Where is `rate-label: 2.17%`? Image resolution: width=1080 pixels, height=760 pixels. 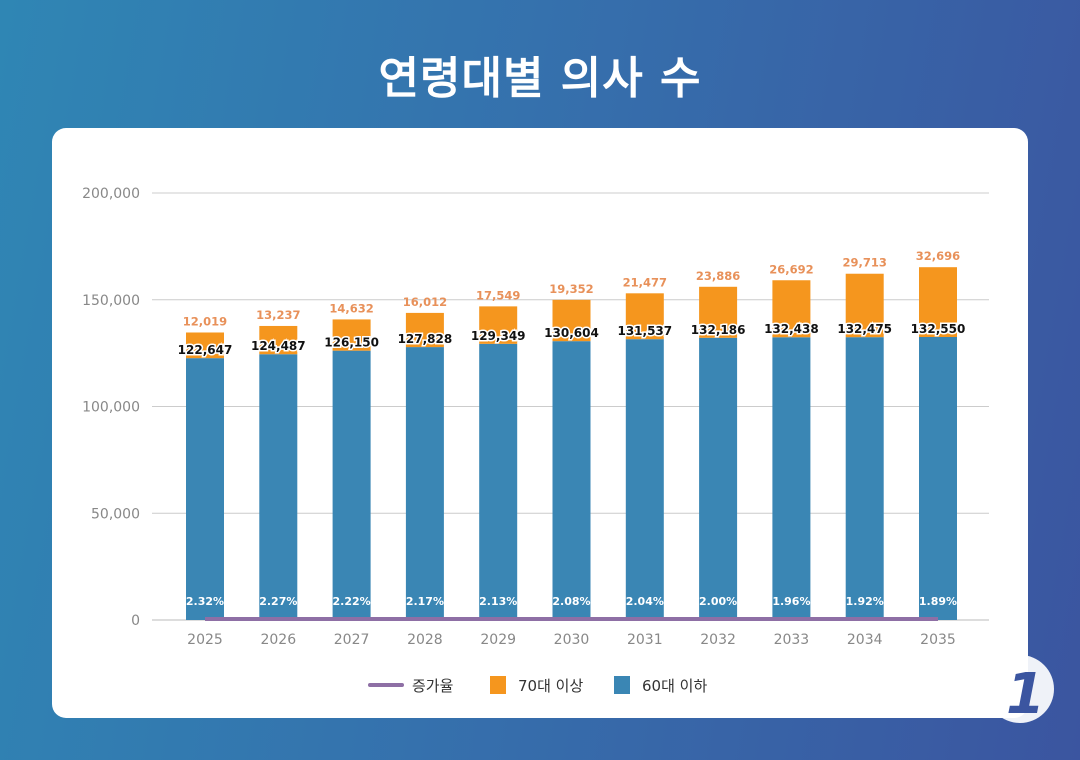 rate-label: 2.17% is located at coordinates (425, 601).